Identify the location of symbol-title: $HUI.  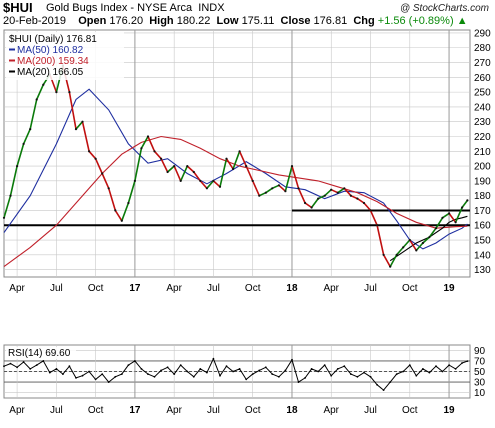
(18, 7).